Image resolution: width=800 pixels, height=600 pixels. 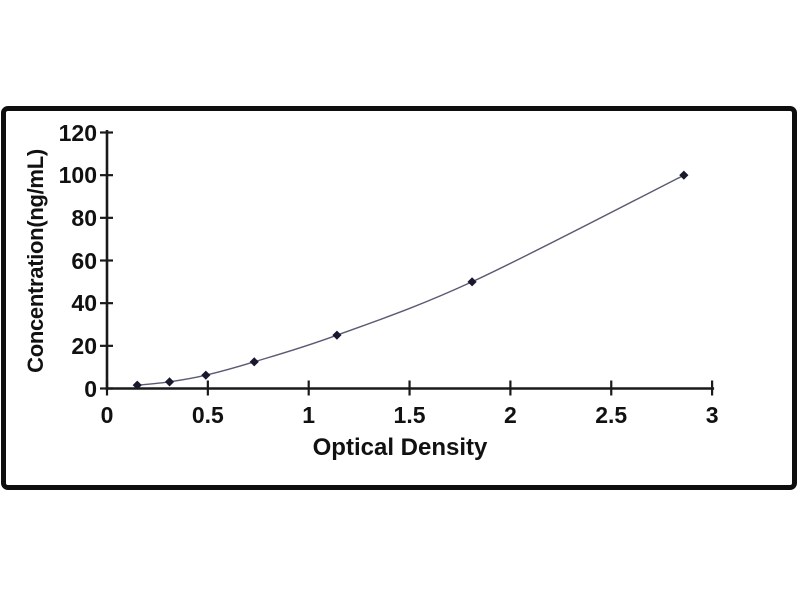 What do you see at coordinates (712, 415) in the screenshot?
I see `x-tick-label: 3` at bounding box center [712, 415].